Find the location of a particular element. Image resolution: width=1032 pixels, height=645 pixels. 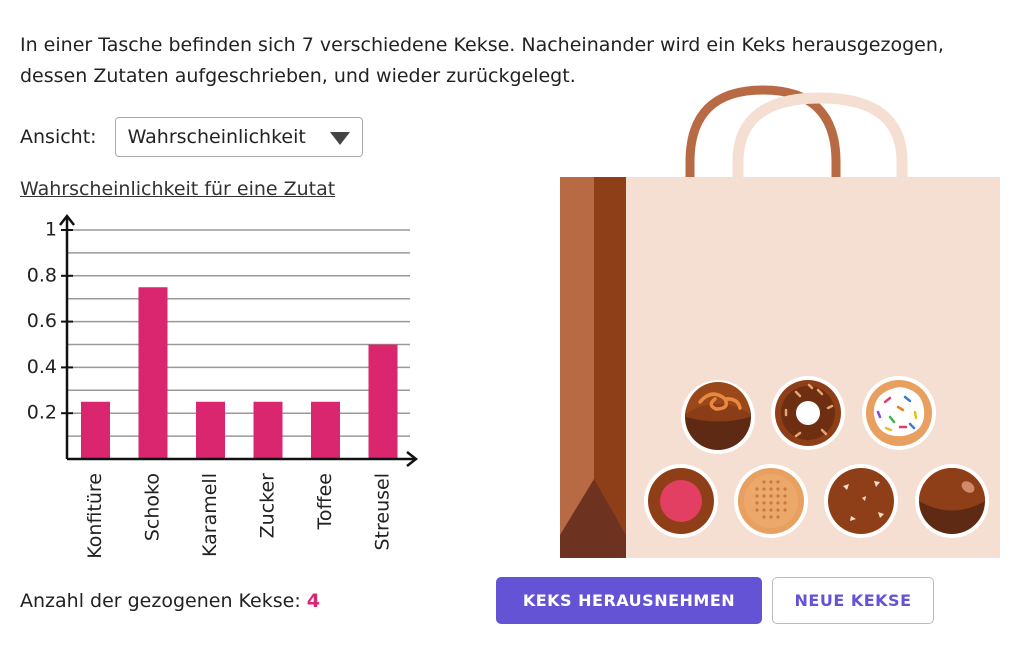

view-select: Wahrscheinlichkeit is located at coordinates (238, 137).